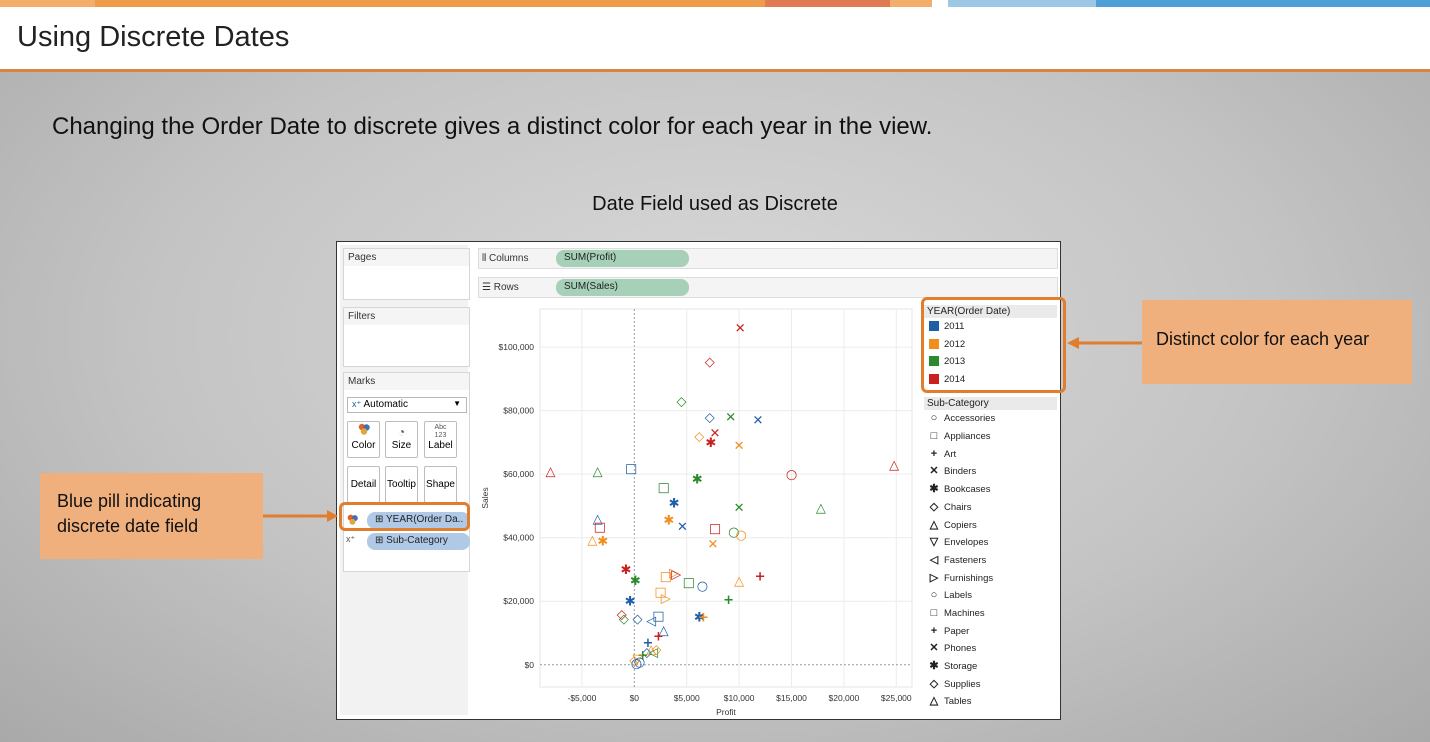  What do you see at coordinates (990, 362) in the screenshot?
I see `year-legend-item: 2013` at bounding box center [990, 362].